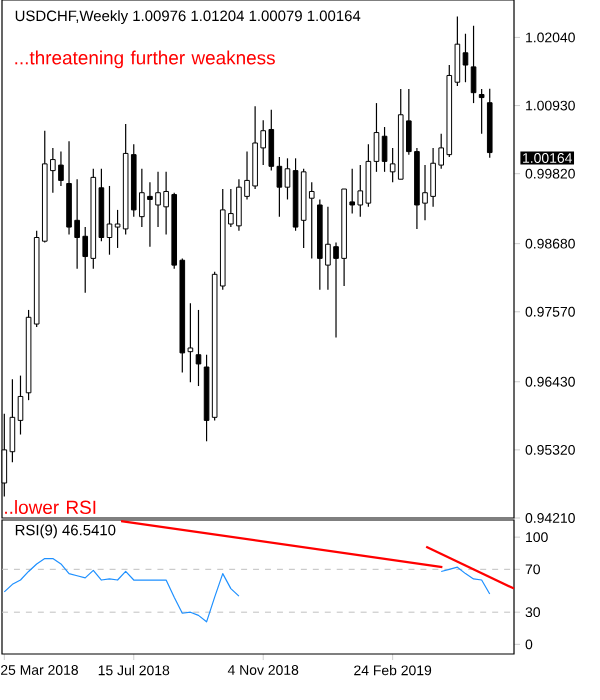 This screenshot has width=600, height=700. Describe the element at coordinates (50, 507) in the screenshot. I see `annotation: ..lower RSI` at that location.